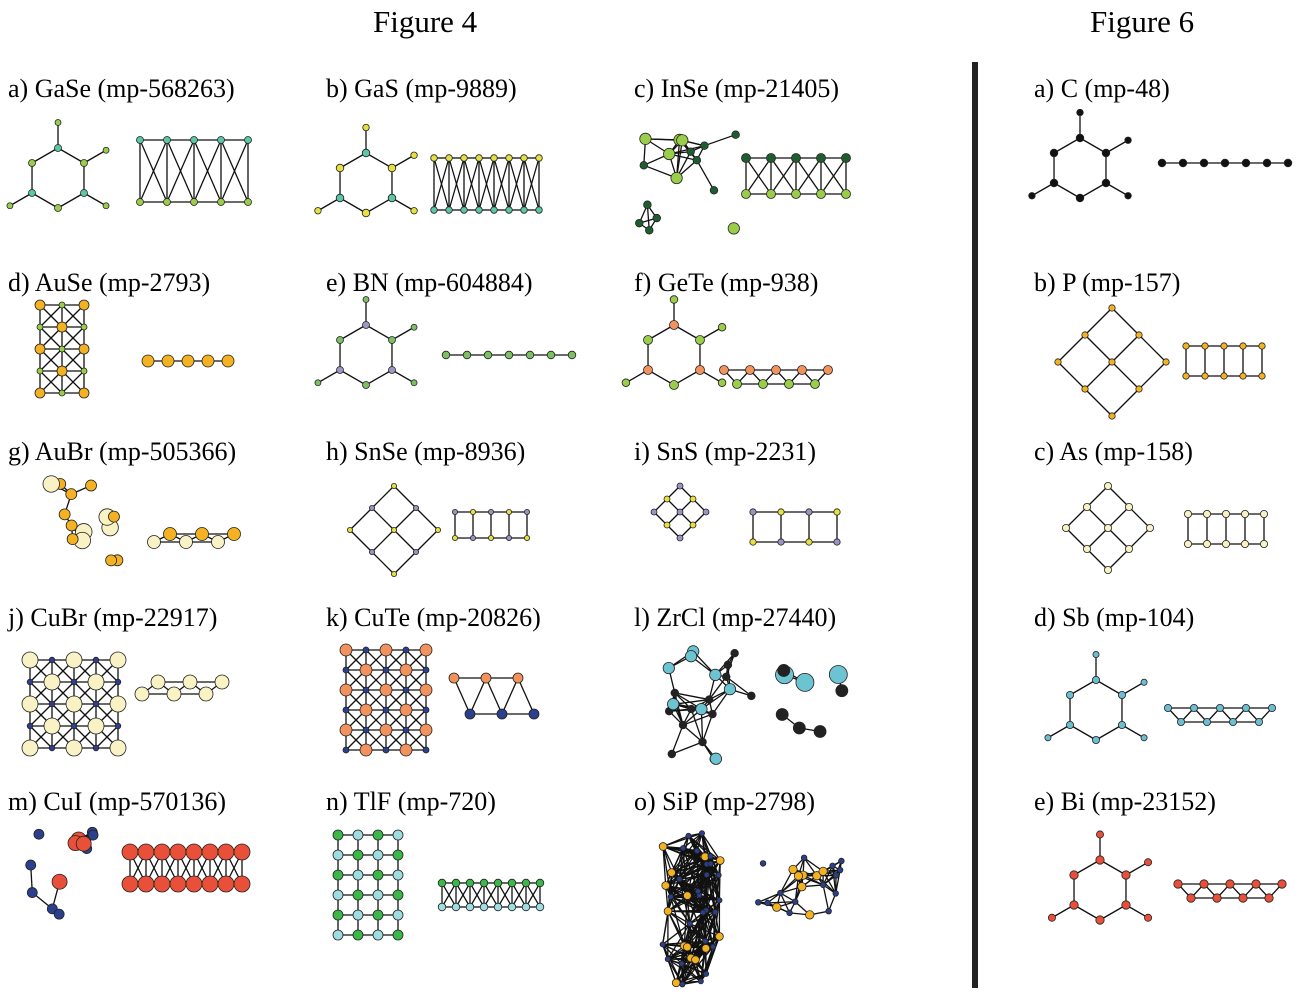 The image size is (1299, 1000). Describe the element at coordinates (1114, 617) in the screenshot. I see `figure6-panel-label: d) Sb (mp-104)` at that location.